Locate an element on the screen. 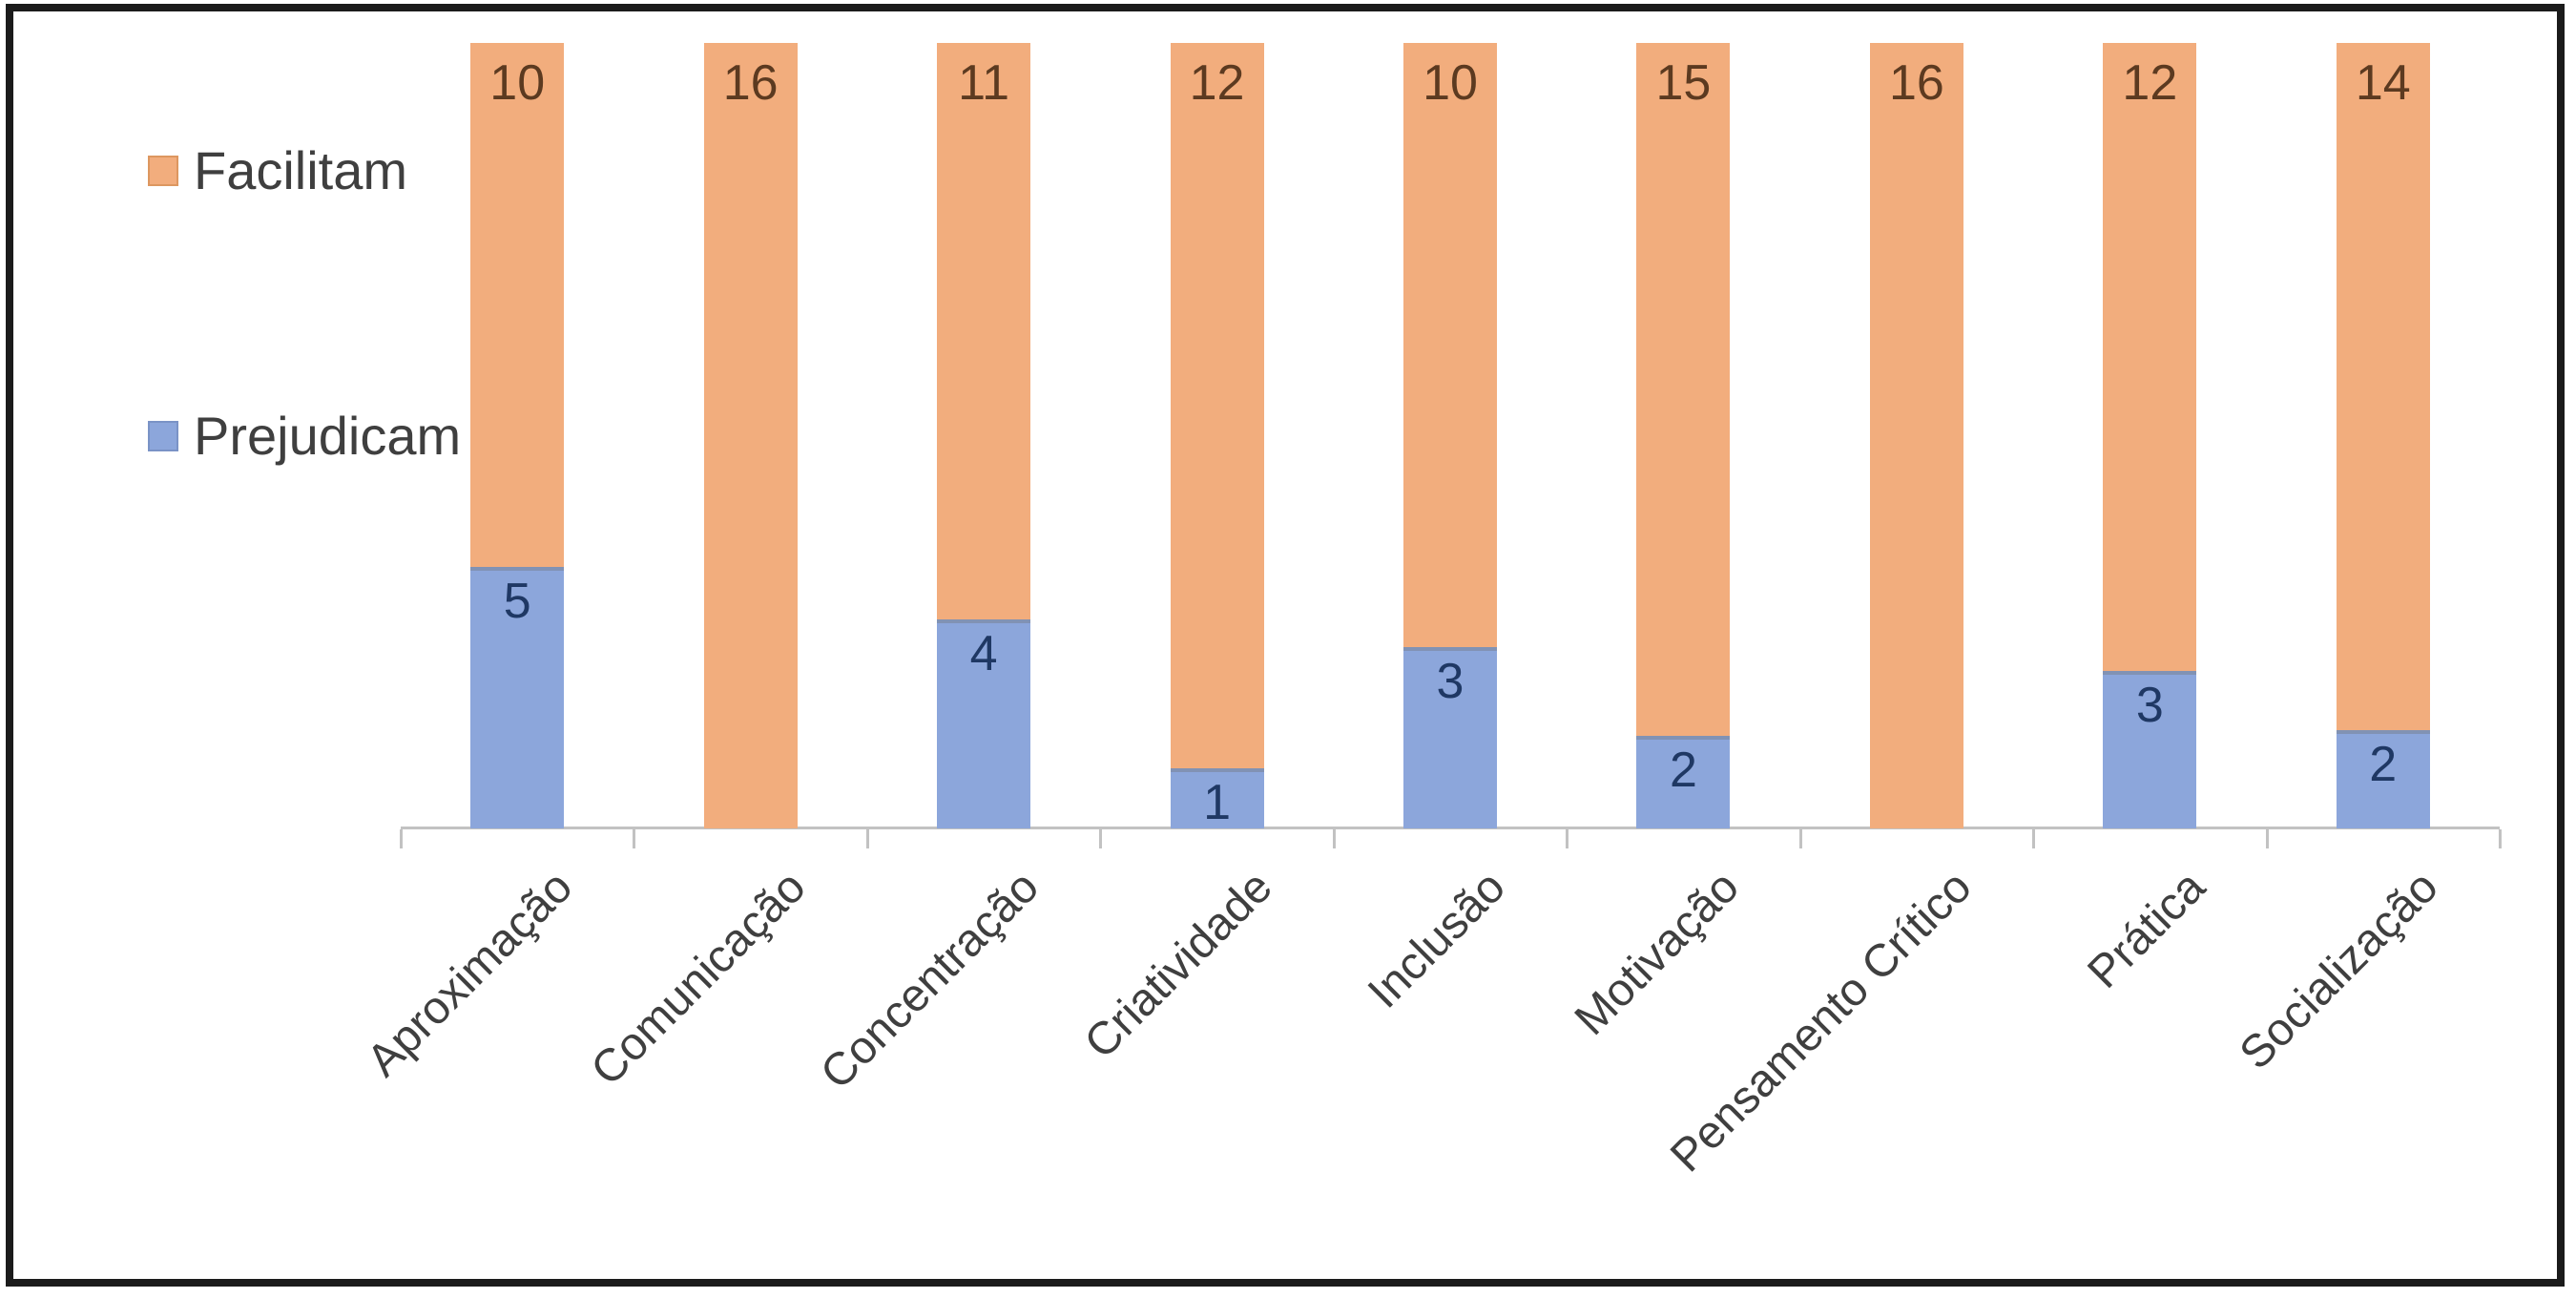  legend-label-prejudicam: Prejudicam is located at coordinates (328, 436).